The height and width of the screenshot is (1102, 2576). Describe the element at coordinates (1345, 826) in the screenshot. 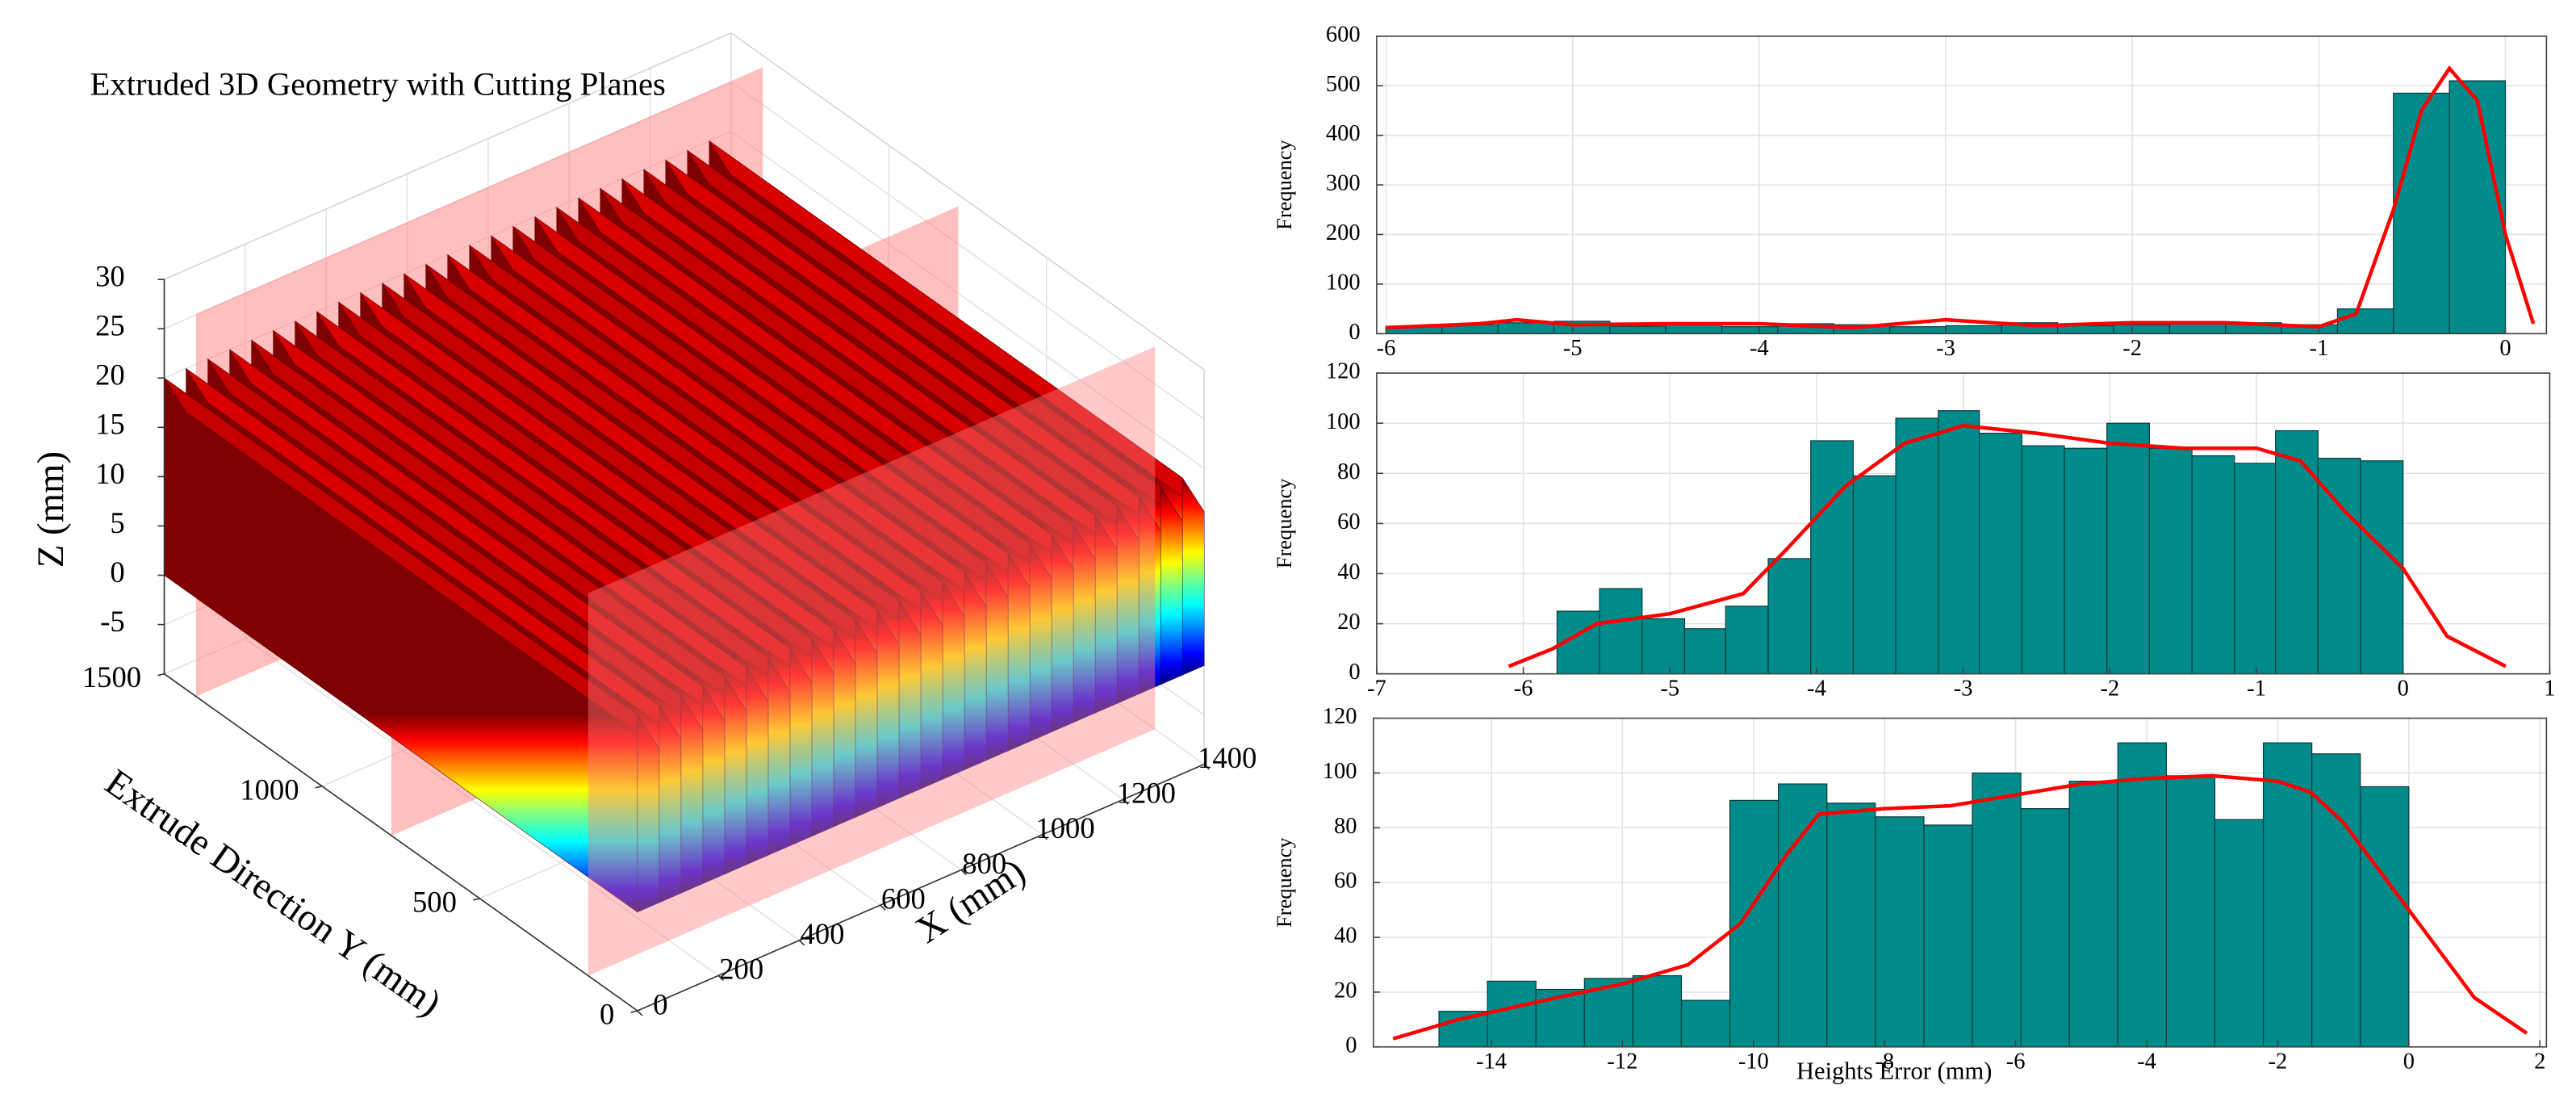

I see `y-tick-label: 80` at that location.